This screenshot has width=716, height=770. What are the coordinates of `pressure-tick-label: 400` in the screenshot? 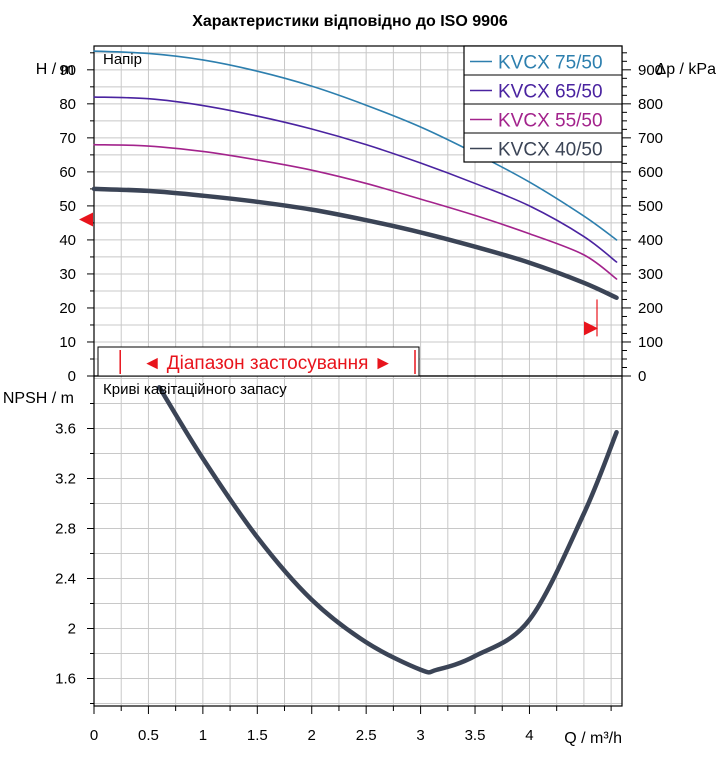 It's located at (650, 240).